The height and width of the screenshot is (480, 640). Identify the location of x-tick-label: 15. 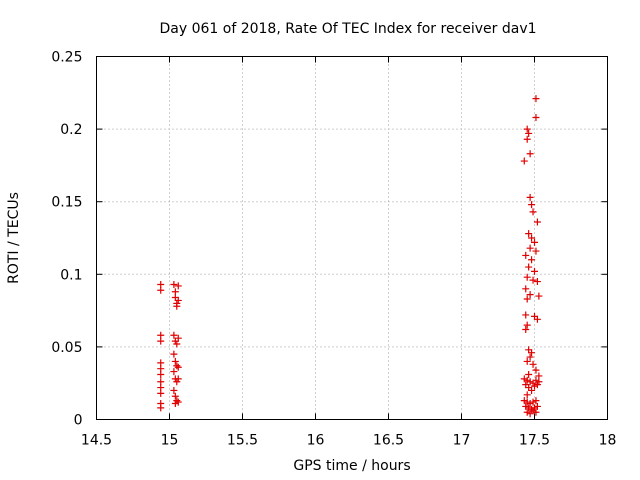
(170, 441).